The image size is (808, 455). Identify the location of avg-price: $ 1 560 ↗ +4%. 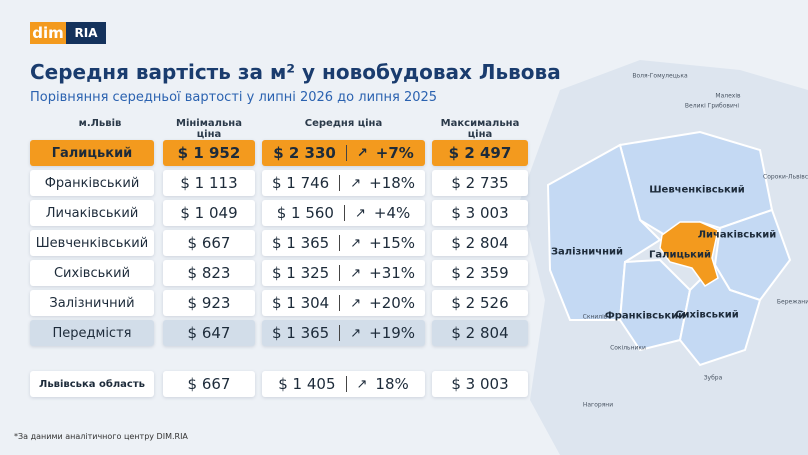
(343, 213).